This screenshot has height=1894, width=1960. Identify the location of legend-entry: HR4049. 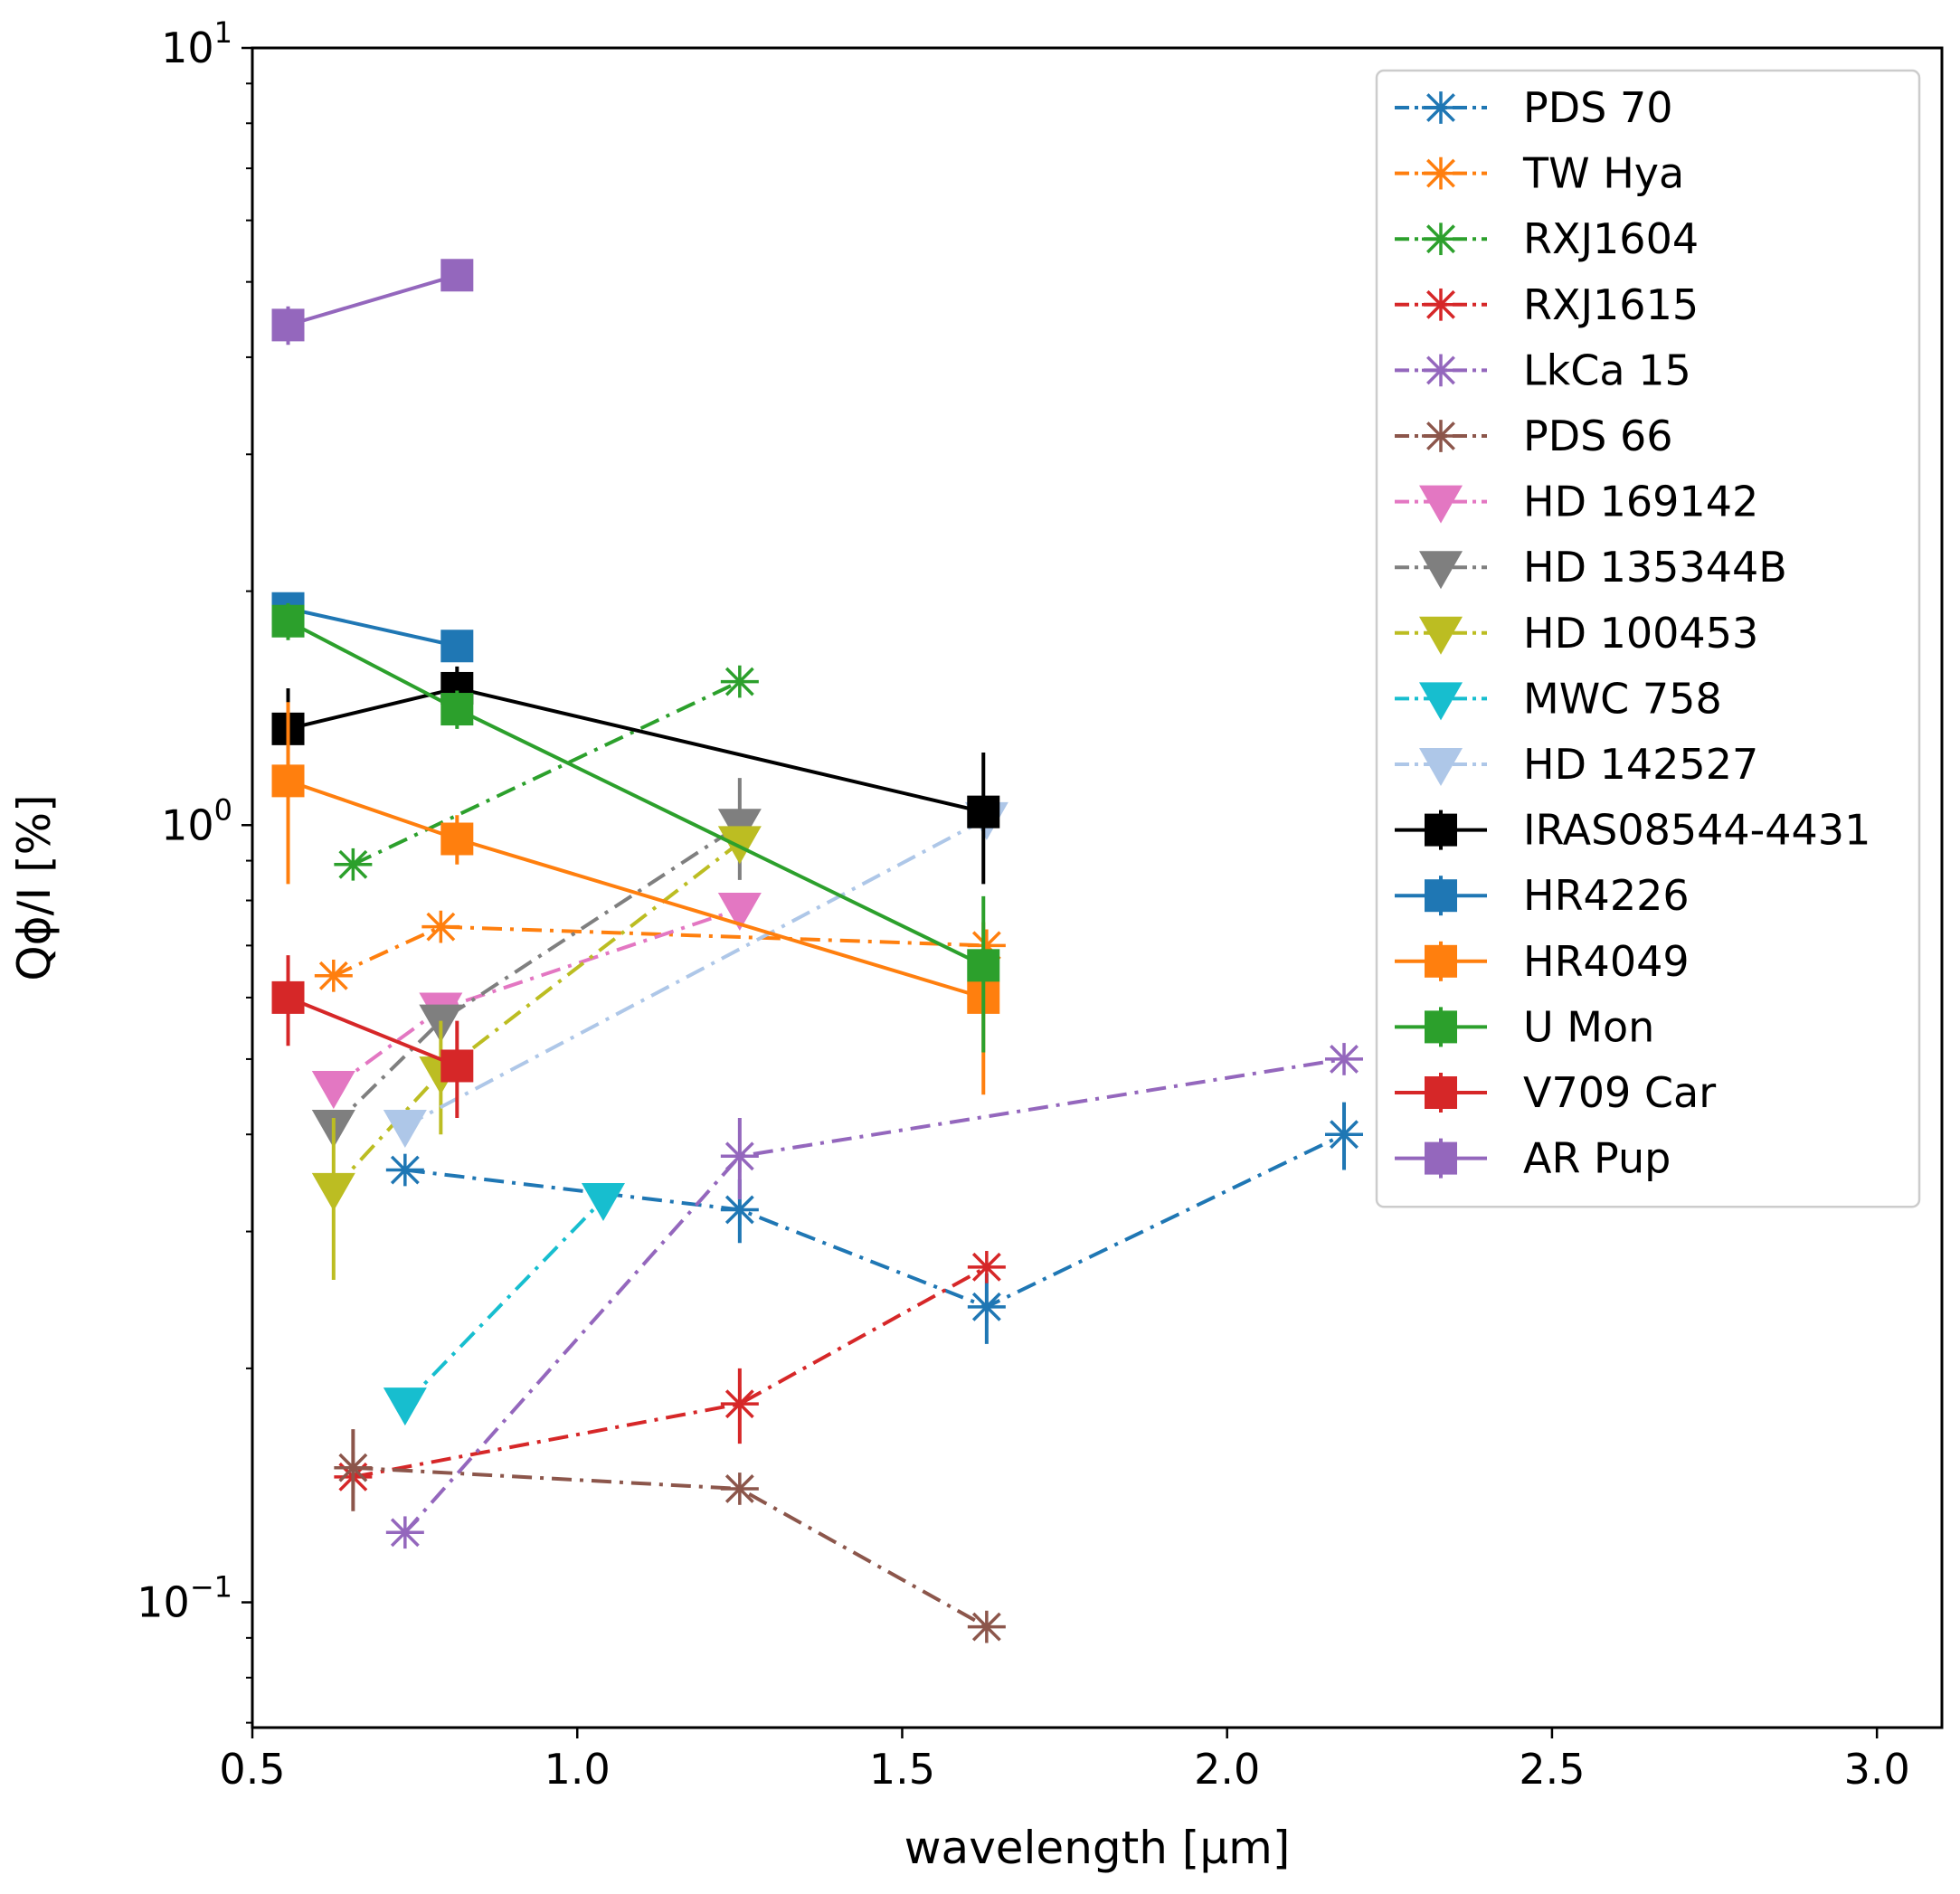
(1542, 961).